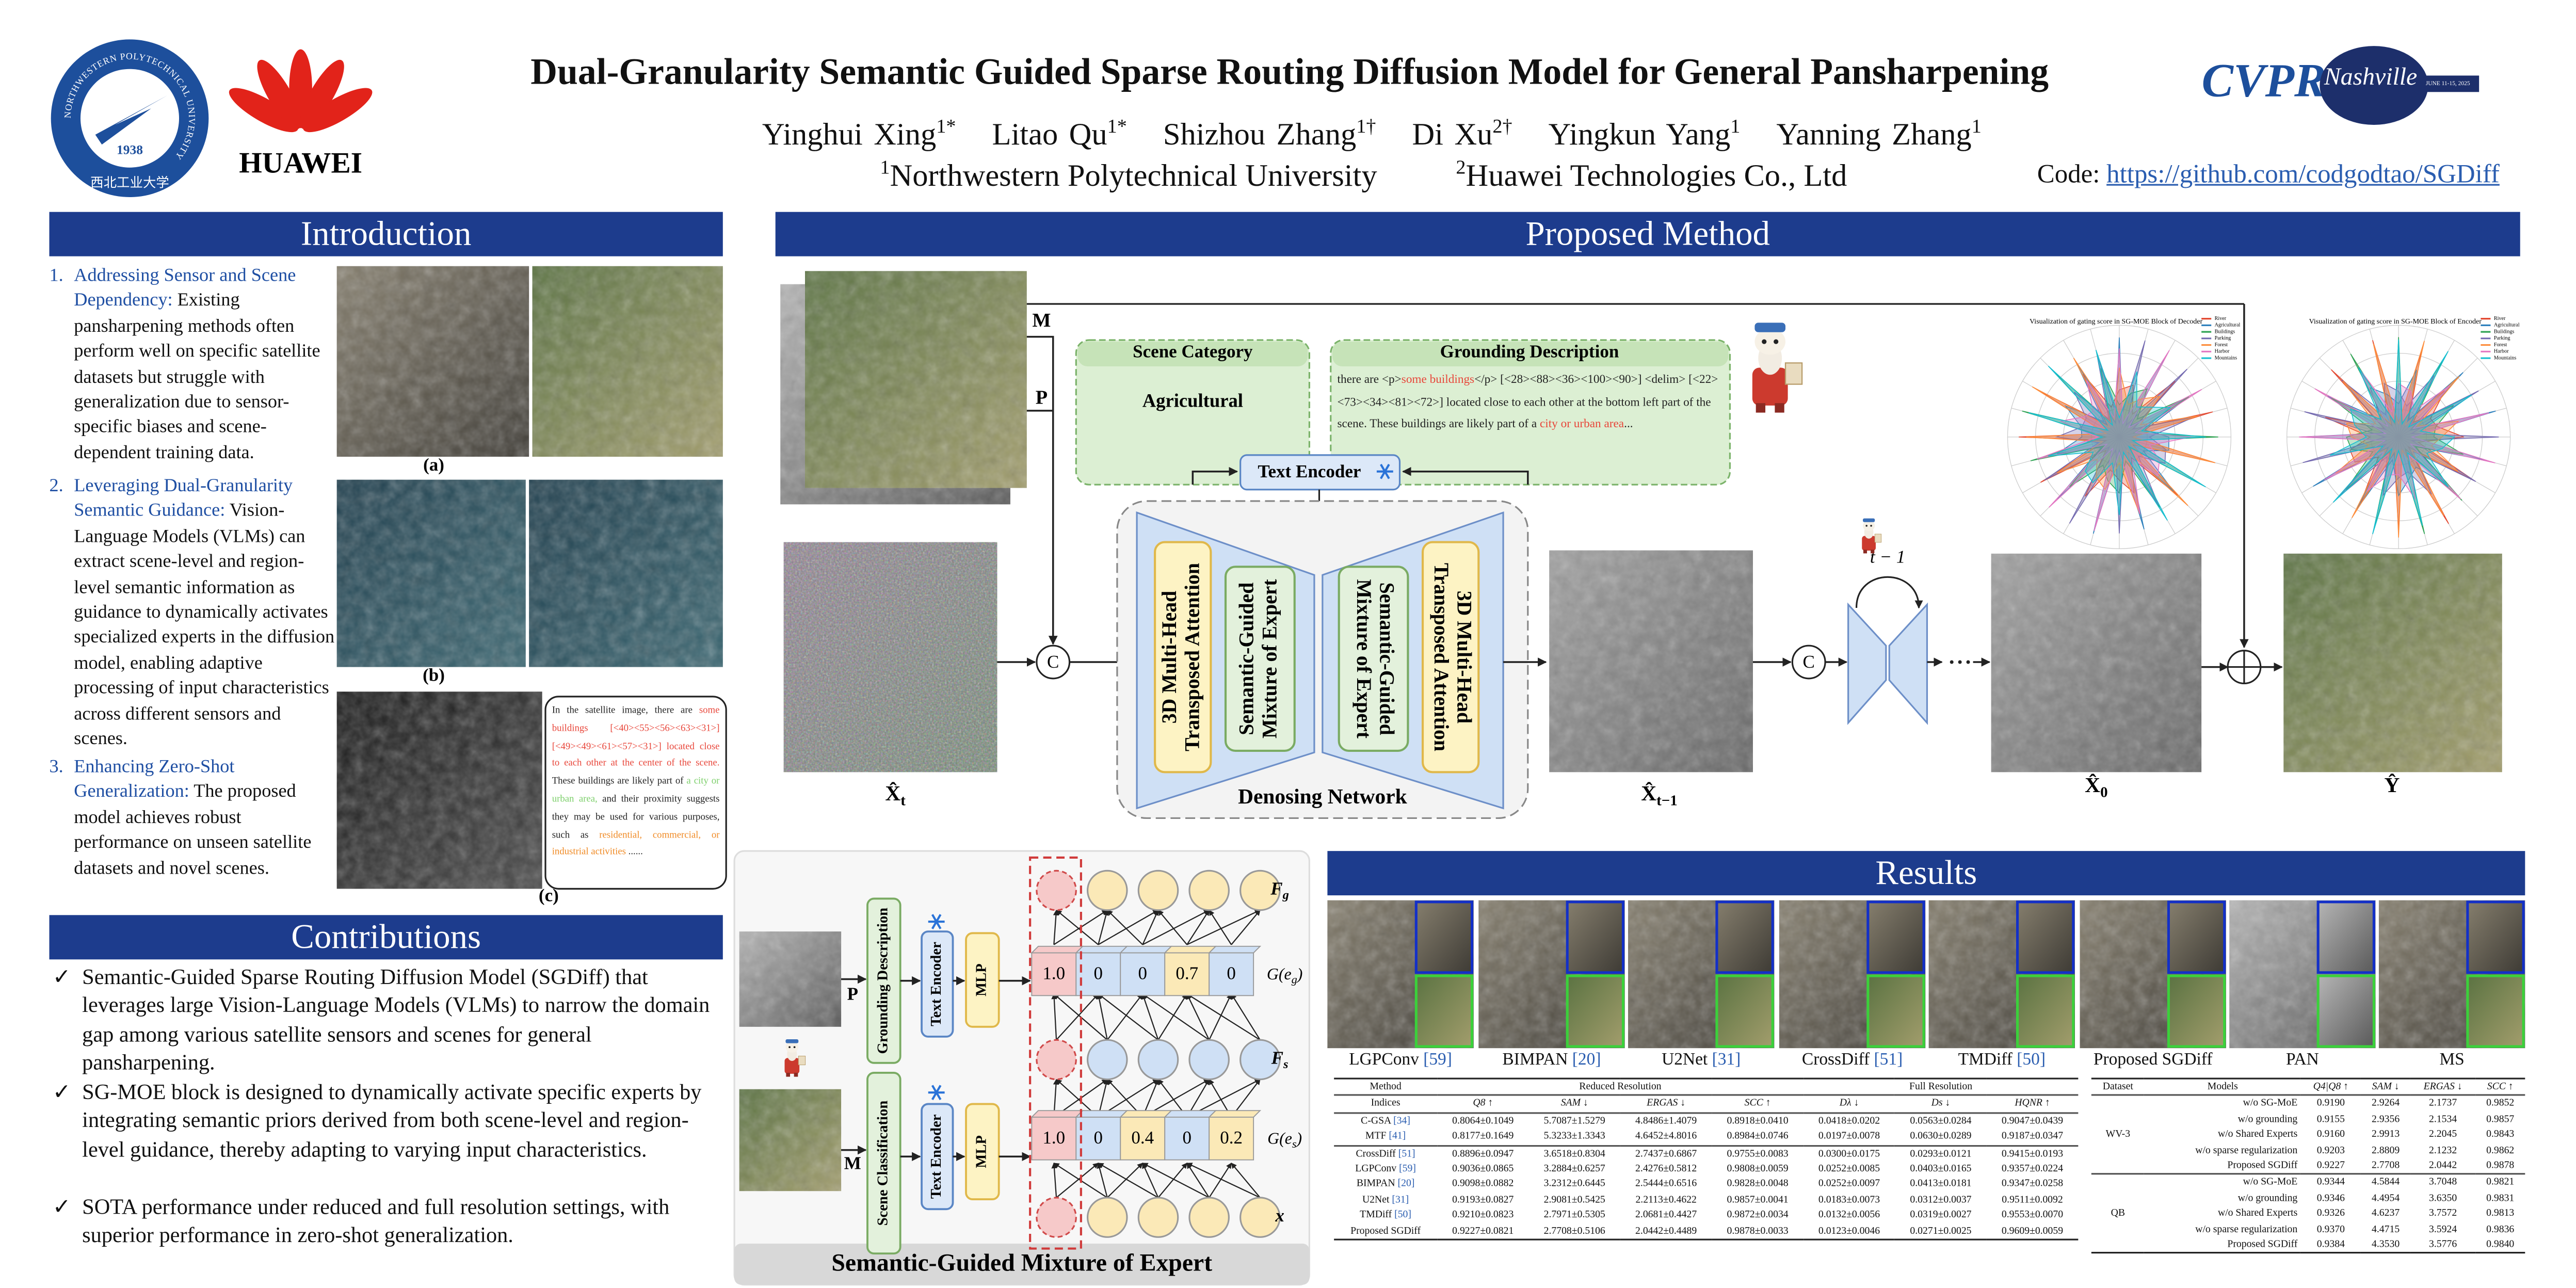 This screenshot has width=2576, height=1288. I want to click on affiliation: 2Huawei Technologies Co., Ltd, so click(1652, 176).